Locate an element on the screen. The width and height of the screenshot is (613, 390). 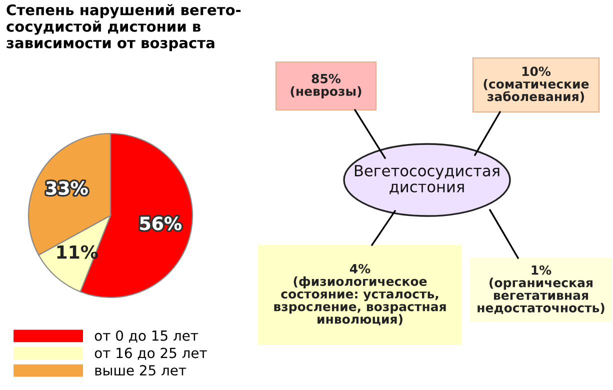
data-label: 1% is located at coordinates (542, 270).